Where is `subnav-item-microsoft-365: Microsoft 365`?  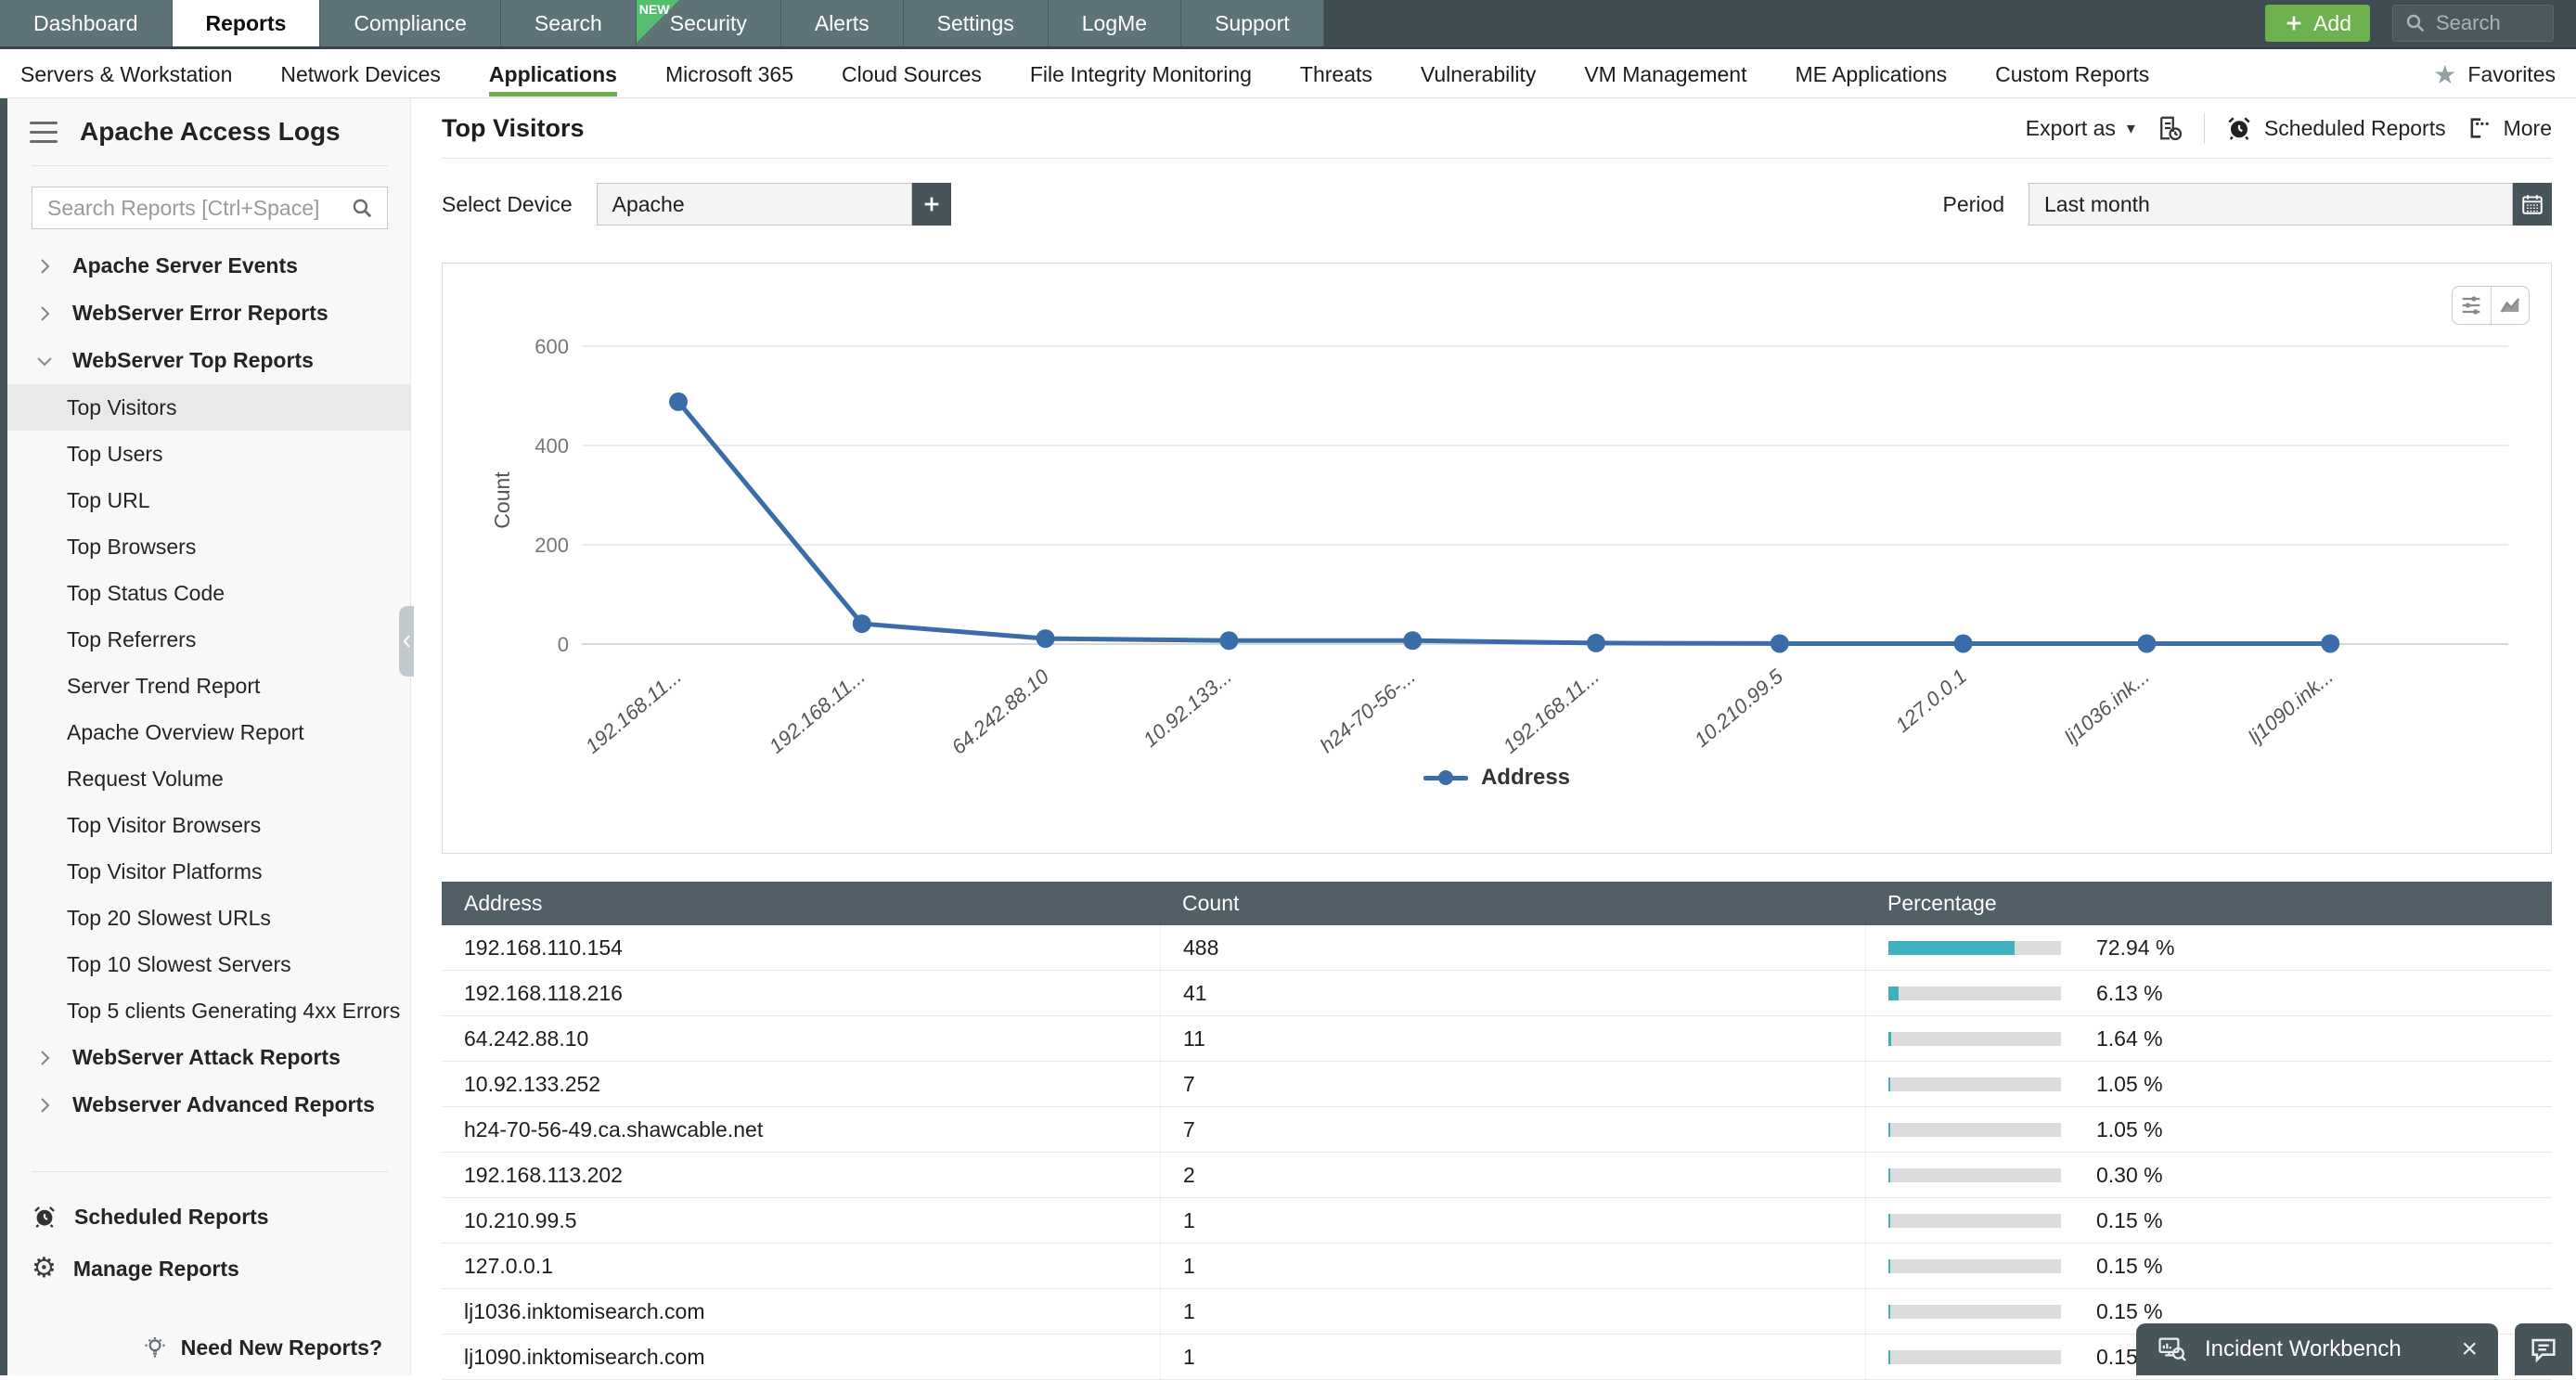
subnav-item-microsoft-365: Microsoft 365 is located at coordinates (729, 74).